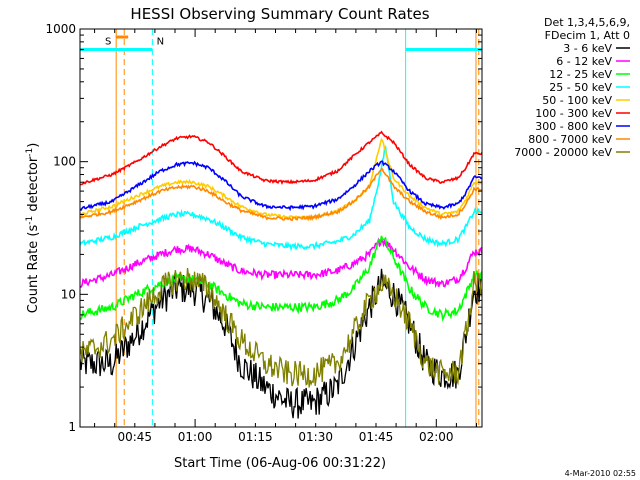  Describe the element at coordinates (580, 87) in the screenshot. I see `legend-label-4: 25 - 50 keV` at that location.